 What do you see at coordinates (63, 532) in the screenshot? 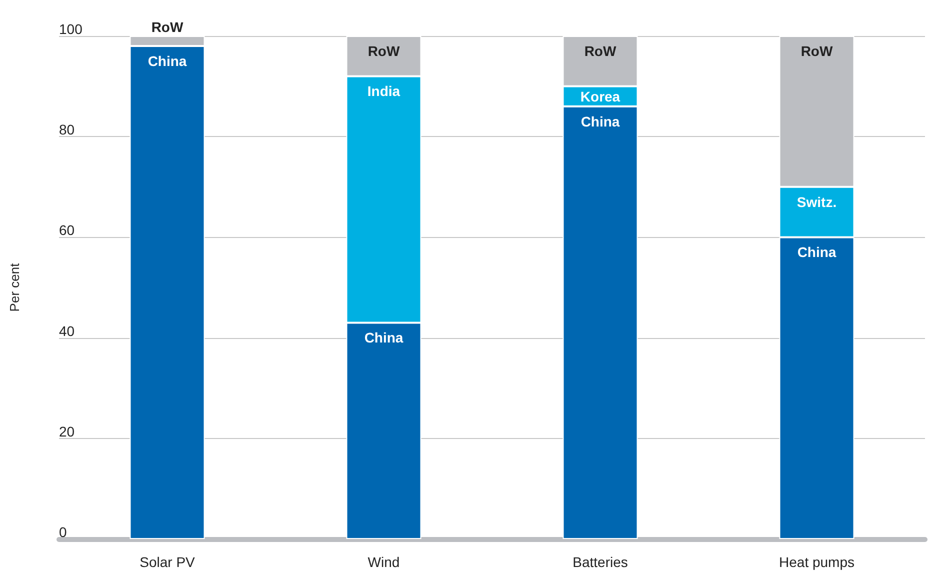
I see `y-tick-label: 0` at bounding box center [63, 532].